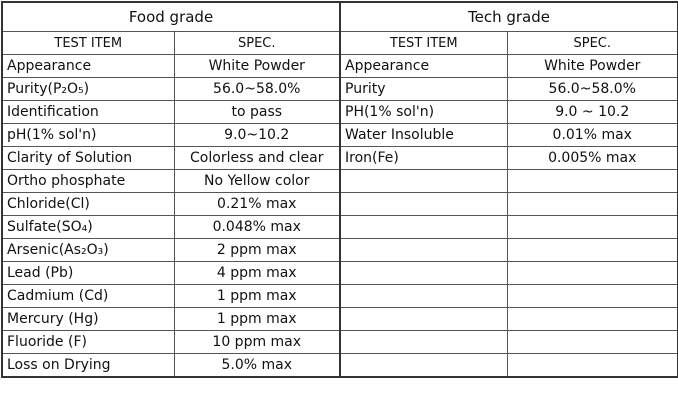  Describe the element at coordinates (88, 319) in the screenshot. I see `test-item: Mercury (Hg)` at that location.